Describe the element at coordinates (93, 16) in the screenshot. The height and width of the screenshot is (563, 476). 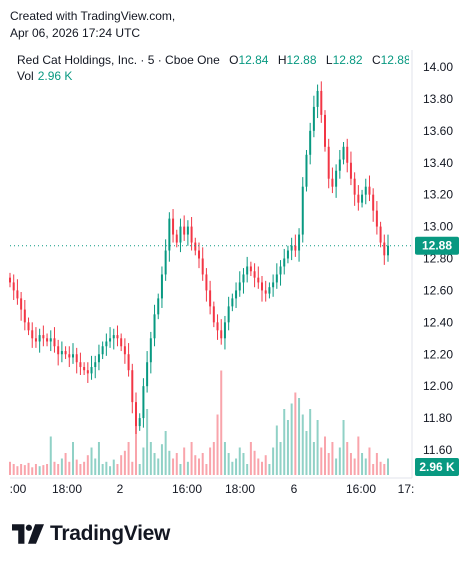
I see `created-with-text: Created with TradingView.com,` at that location.